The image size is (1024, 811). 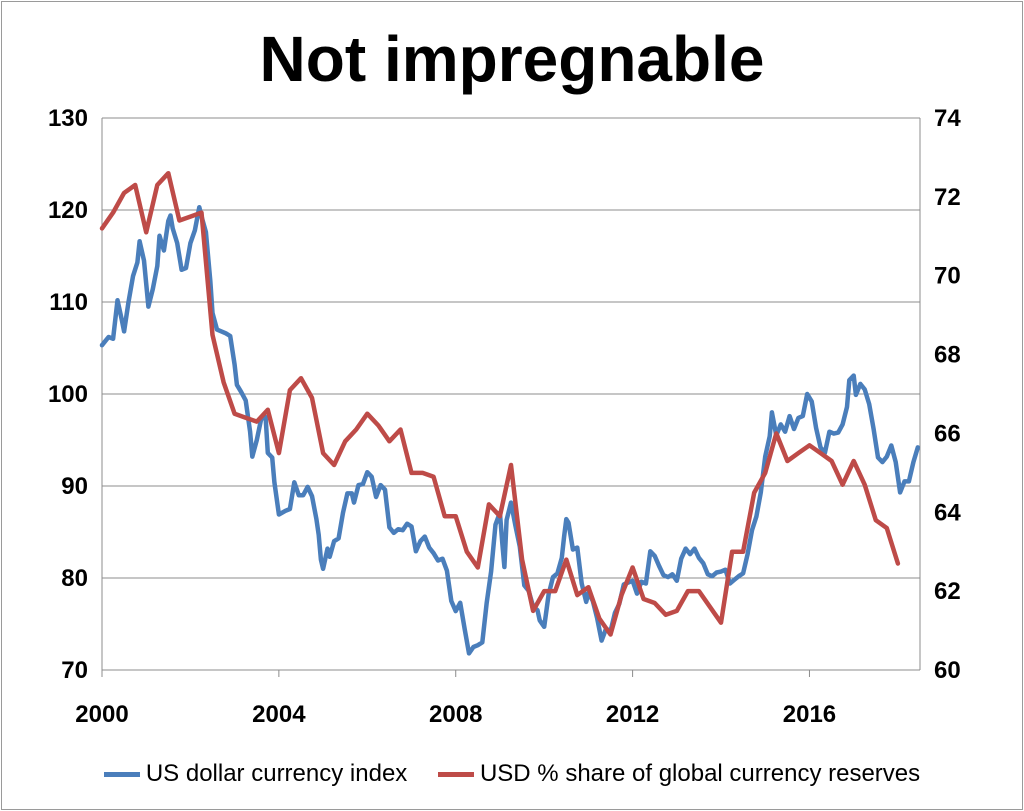 I want to click on y-right-tick-66: 66, so click(x=947, y=433).